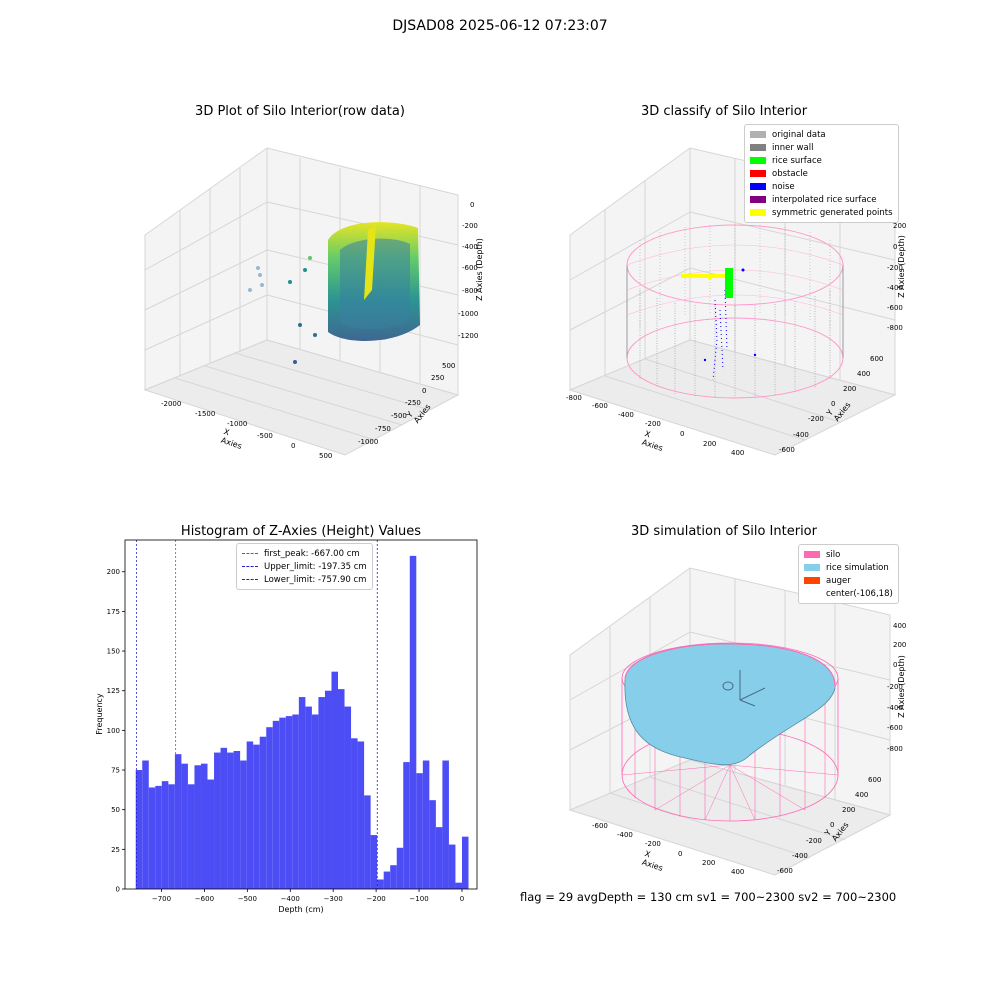 This screenshot has height=1000, width=1000. I want to click on p1-xtick: 0, so click(293, 446).